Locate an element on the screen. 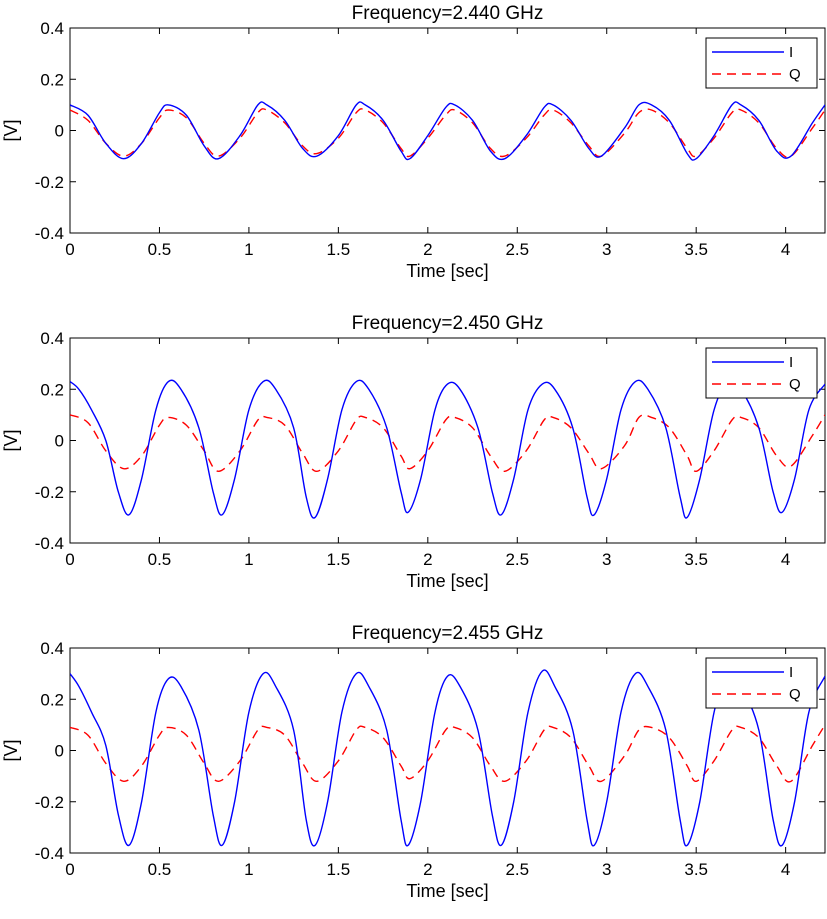 Image resolution: width=827 pixels, height=919 pixels. chart-title: Frequency=2.455 GHz is located at coordinates (448, 633).